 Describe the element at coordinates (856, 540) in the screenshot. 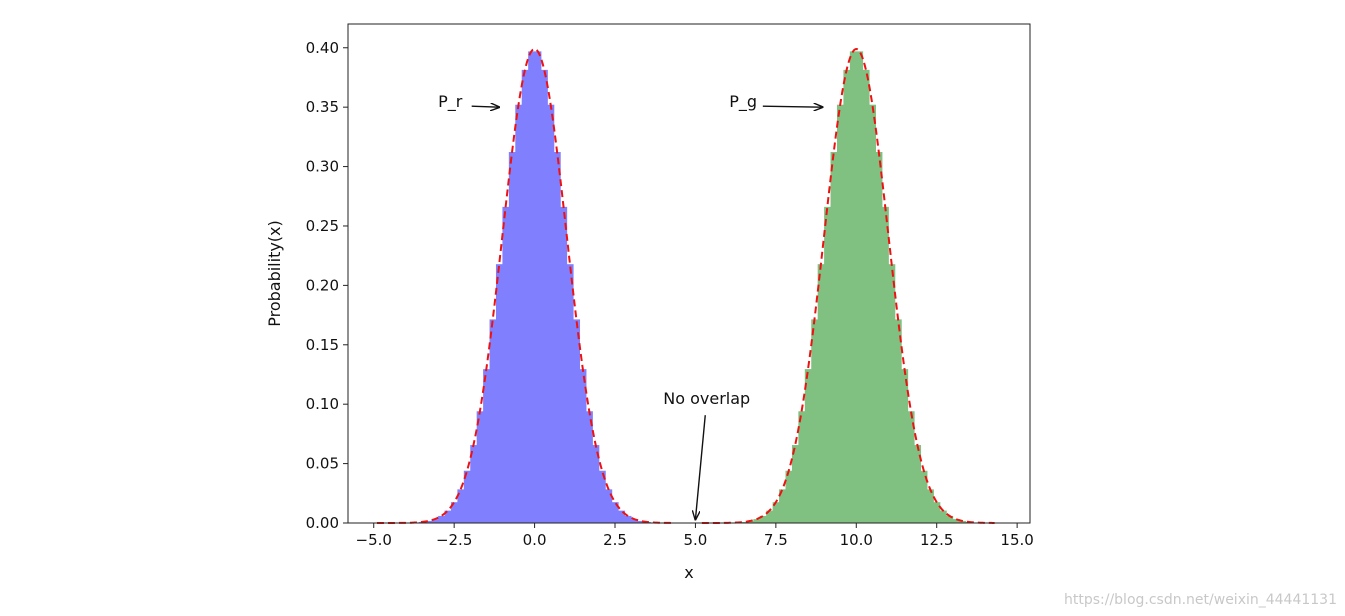

I see `x-tick-label: 10.0` at that location.